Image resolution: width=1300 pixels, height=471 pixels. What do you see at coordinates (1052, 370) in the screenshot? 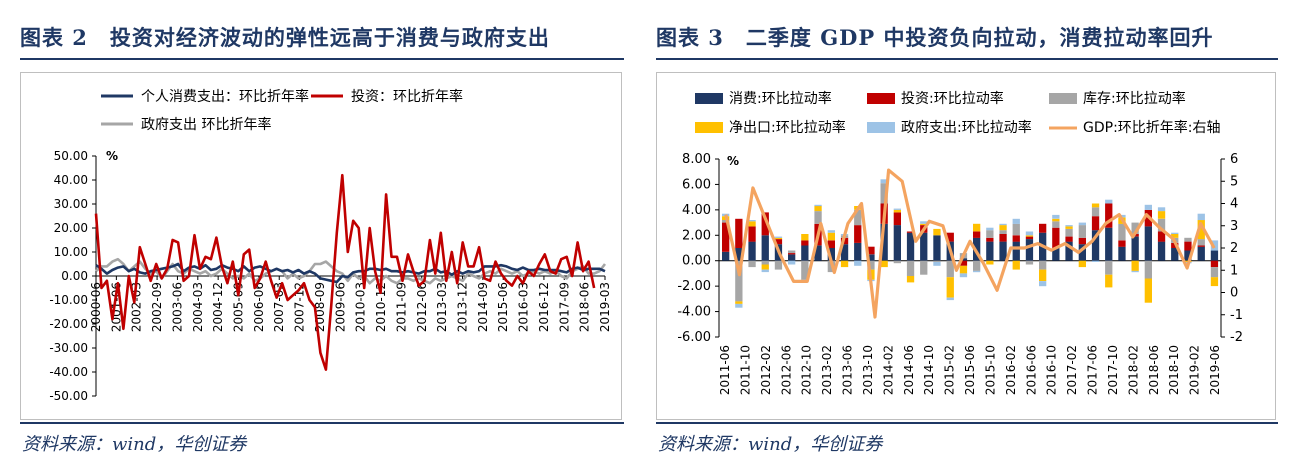
I see `x-tick-label: 2016-10` at bounding box center [1052, 370].